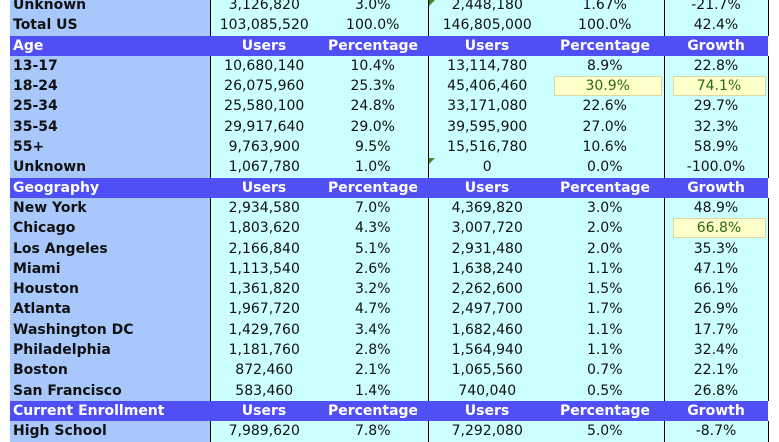 The height and width of the screenshot is (442, 779). I want to click on value-cell: 3,126,820, so click(264, 8).